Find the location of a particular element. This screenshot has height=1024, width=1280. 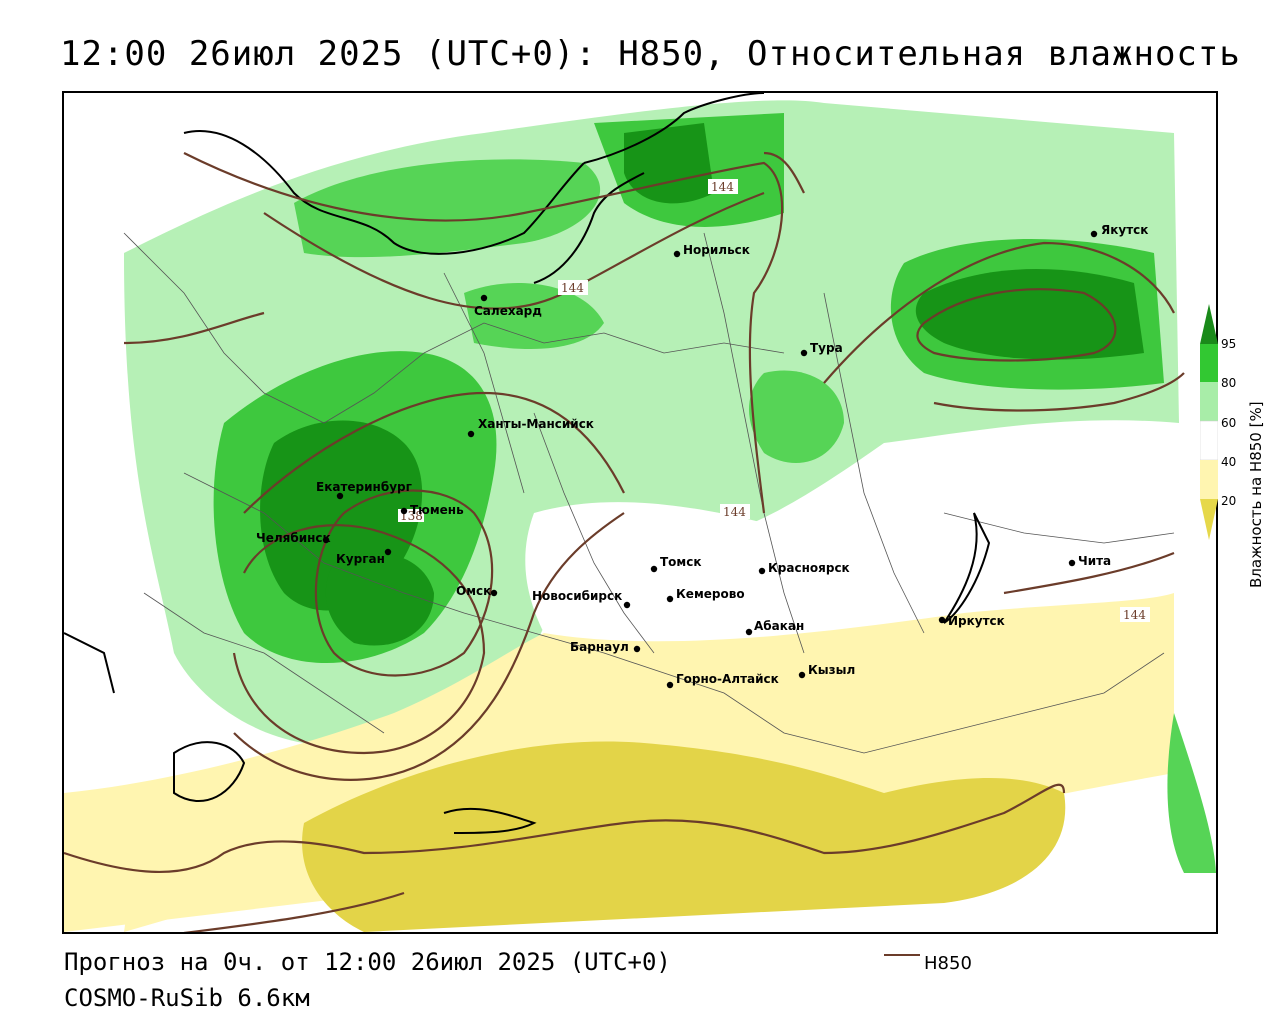

isoline-label-144-salekhard: 144 is located at coordinates (572, 288).